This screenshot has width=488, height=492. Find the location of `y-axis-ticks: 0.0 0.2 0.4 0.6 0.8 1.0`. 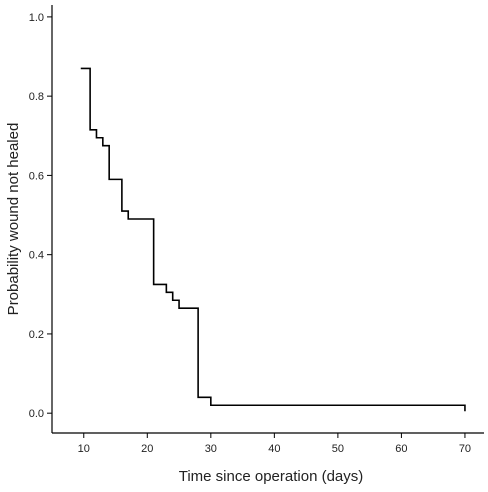

y-axis-ticks: 0.0 0.2 0.4 0.6 0.8 1.0 is located at coordinates (40, 216).